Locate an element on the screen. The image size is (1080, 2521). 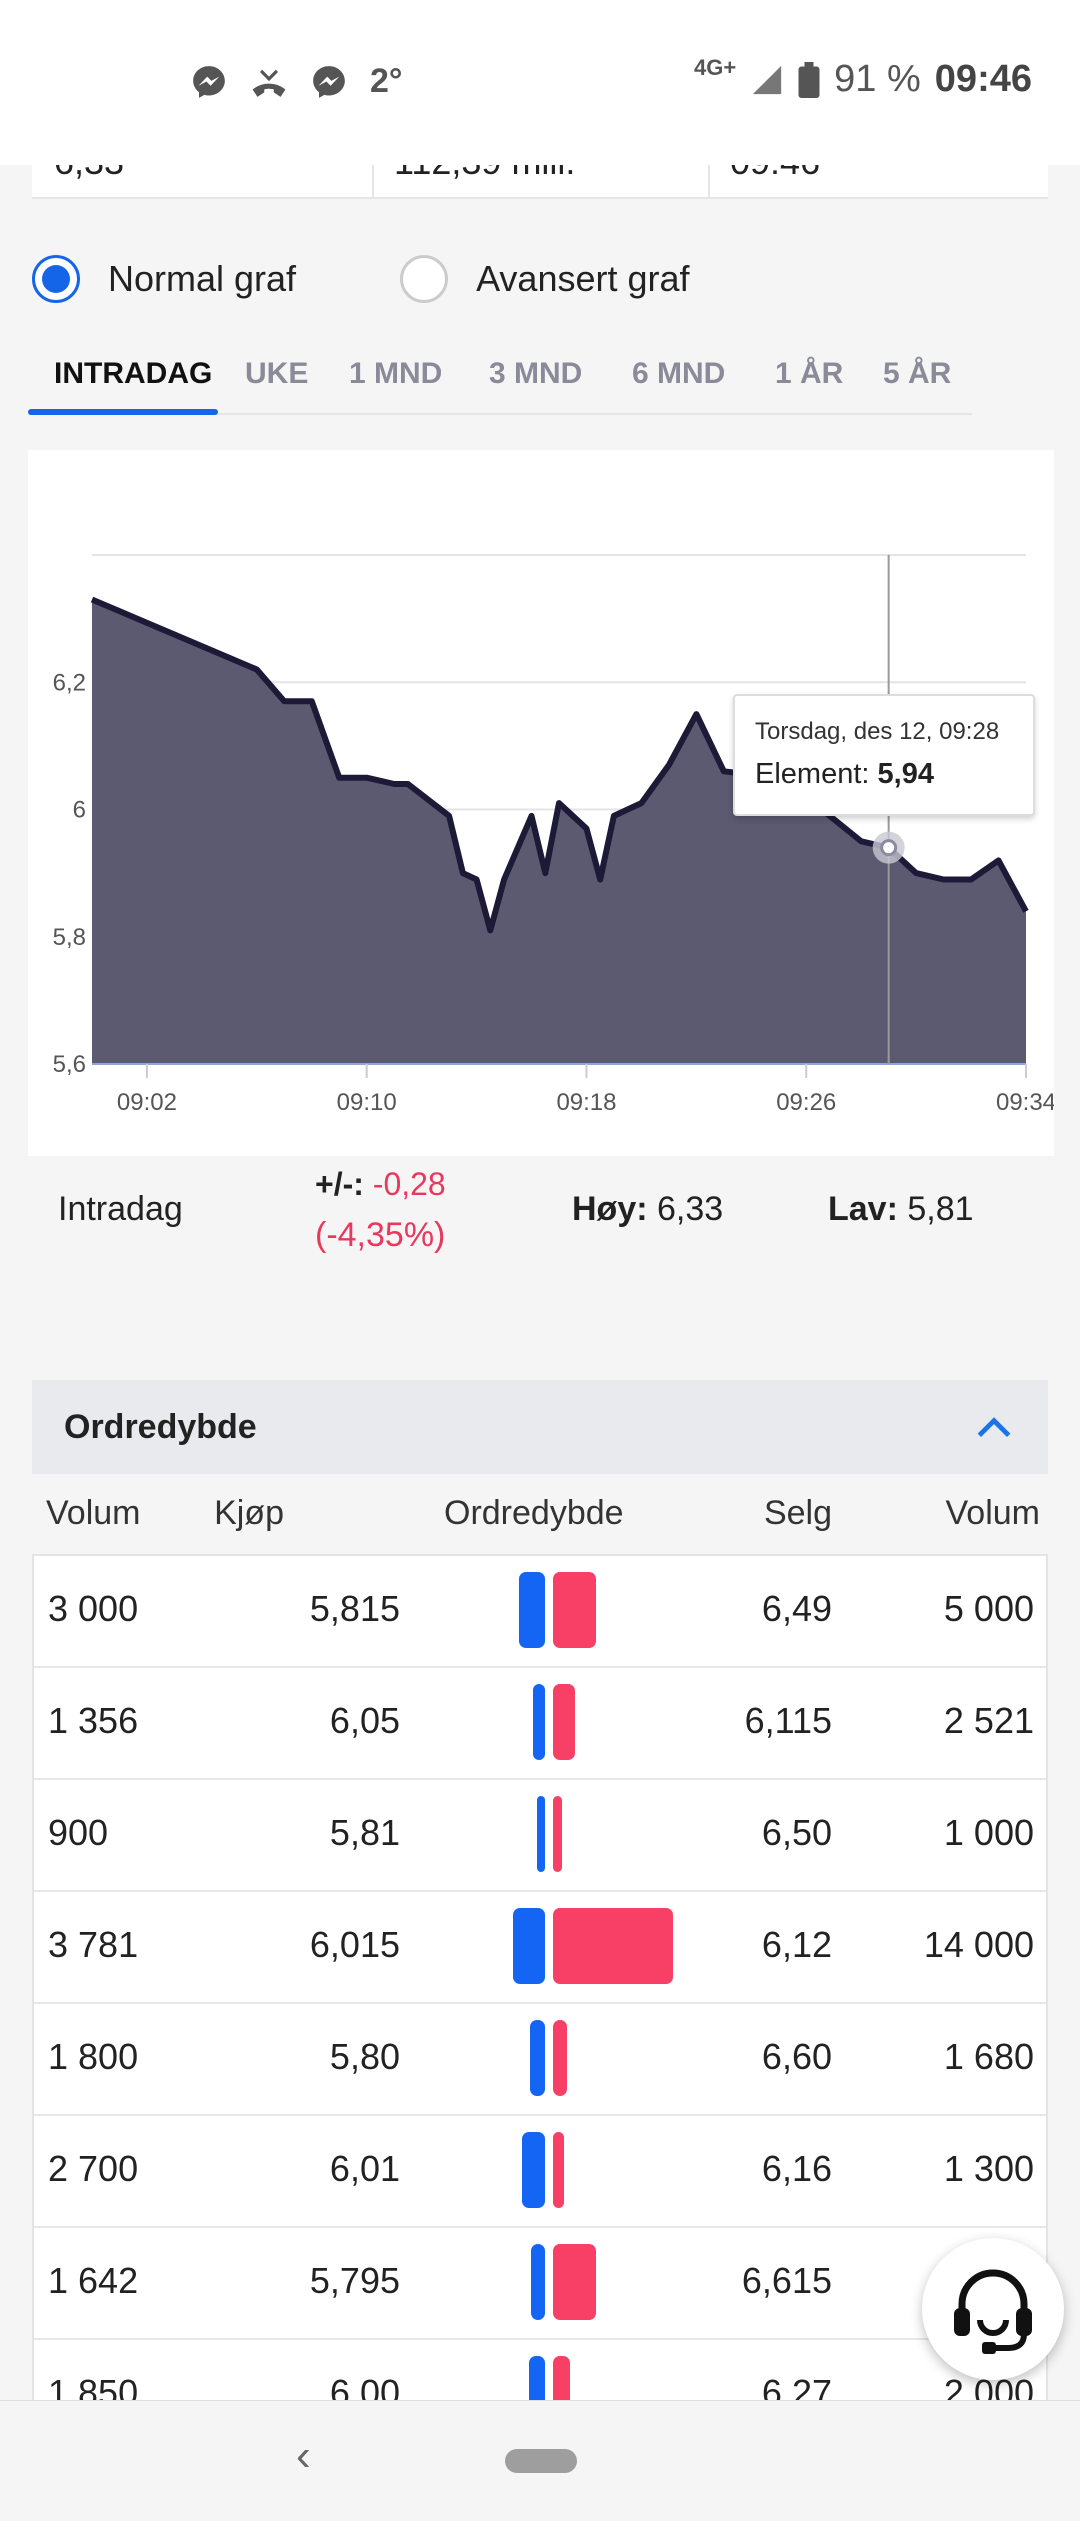
y-tick-label: 5,8 is located at coordinates (69, 937).